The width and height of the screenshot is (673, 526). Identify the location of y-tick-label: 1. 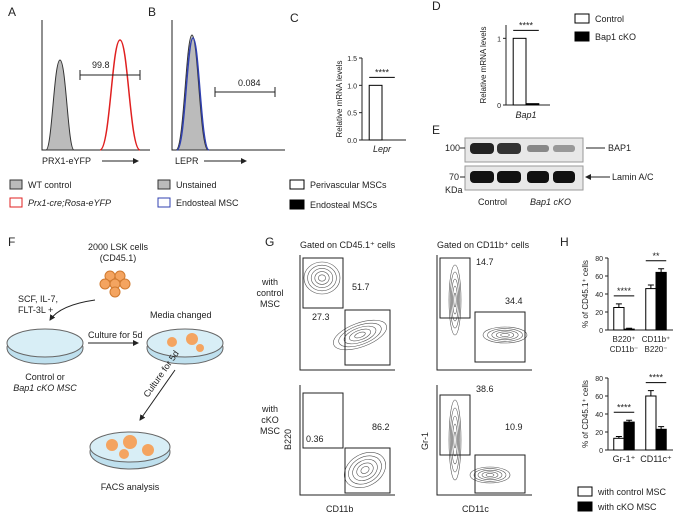
(499, 39).